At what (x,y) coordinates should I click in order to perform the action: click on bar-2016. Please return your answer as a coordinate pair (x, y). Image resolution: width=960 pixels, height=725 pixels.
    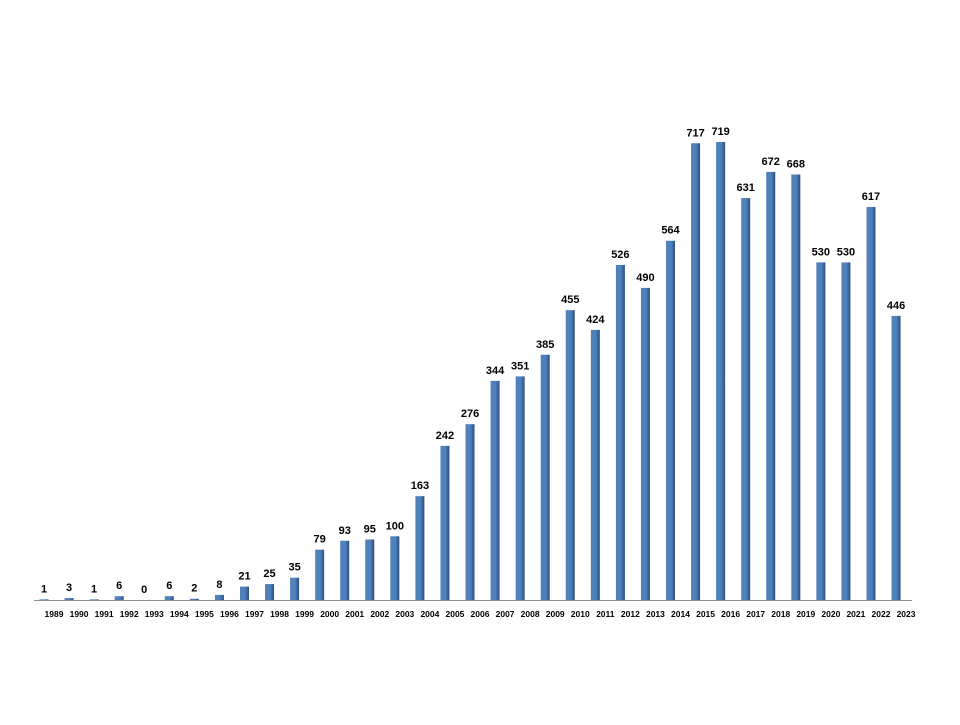
    Looking at the image, I should click on (721, 371).